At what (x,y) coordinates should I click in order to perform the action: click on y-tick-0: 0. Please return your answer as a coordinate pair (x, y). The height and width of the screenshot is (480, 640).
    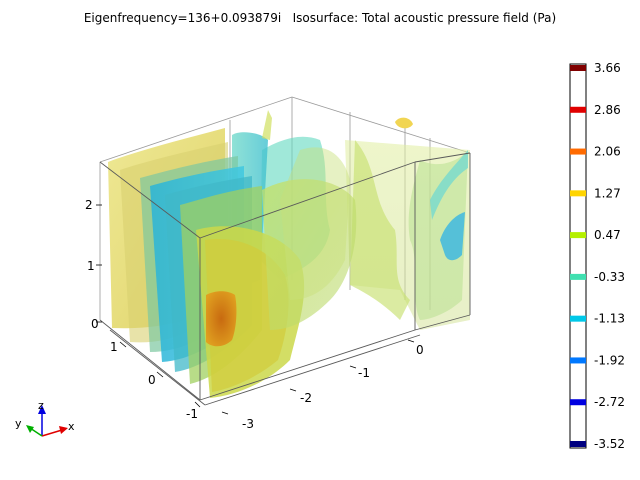
    Looking at the image, I should click on (152, 380).